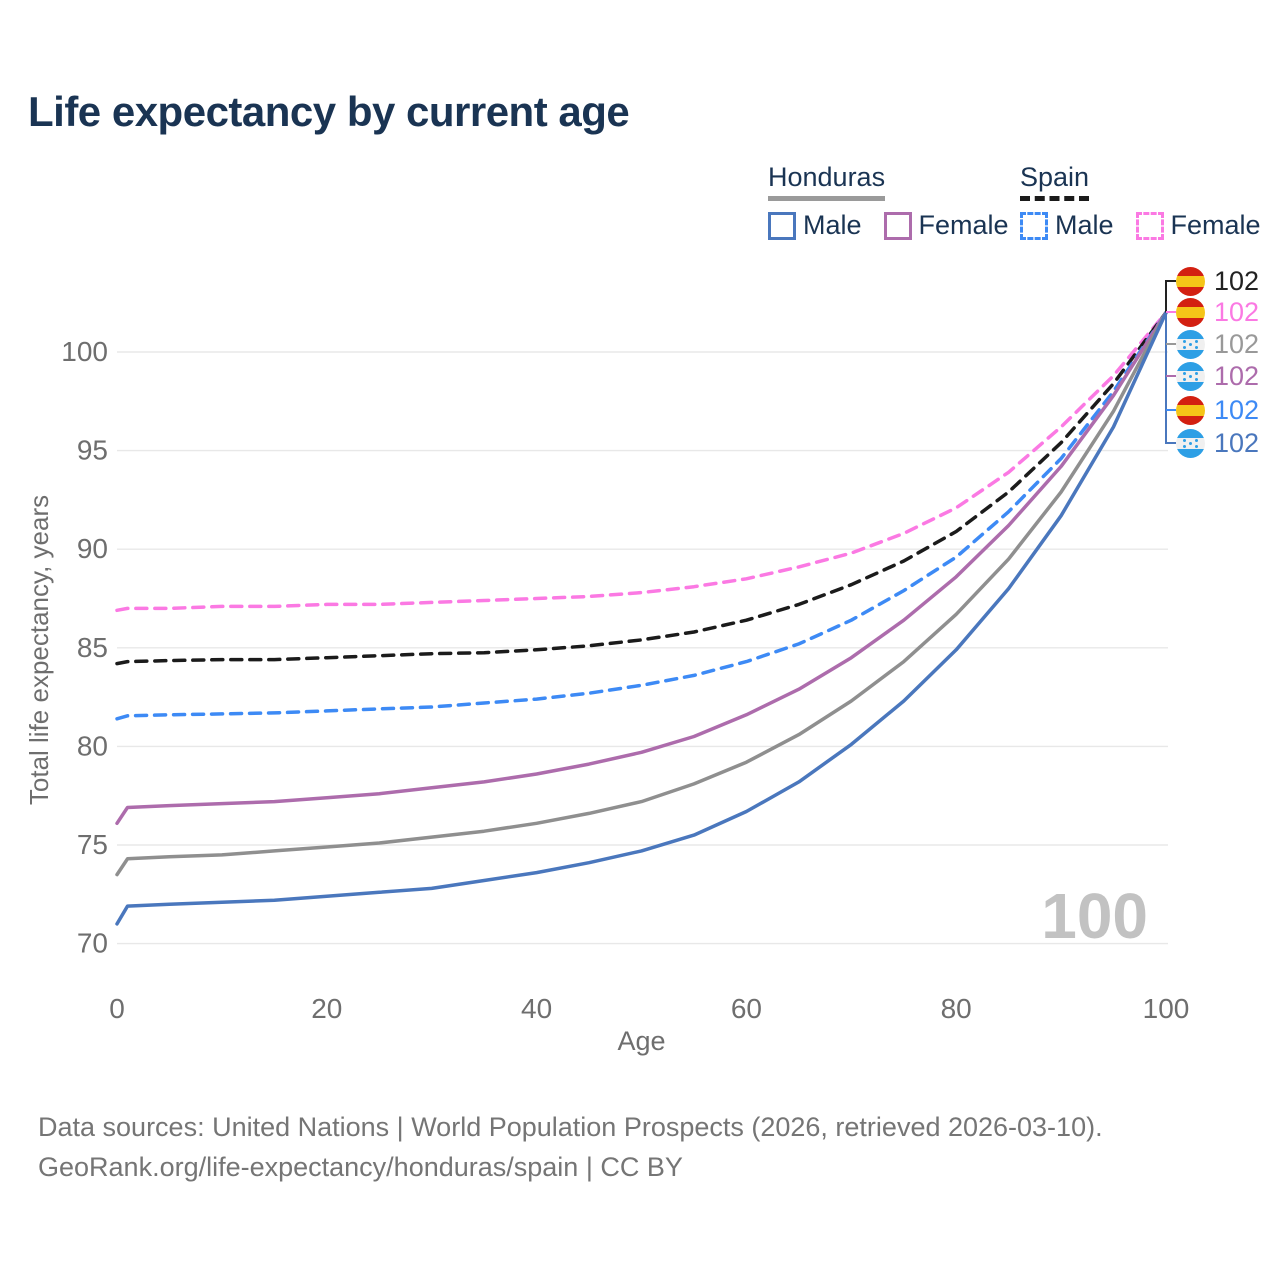  What do you see at coordinates (92, 548) in the screenshot?
I see `y-tick-label: 90` at bounding box center [92, 548].